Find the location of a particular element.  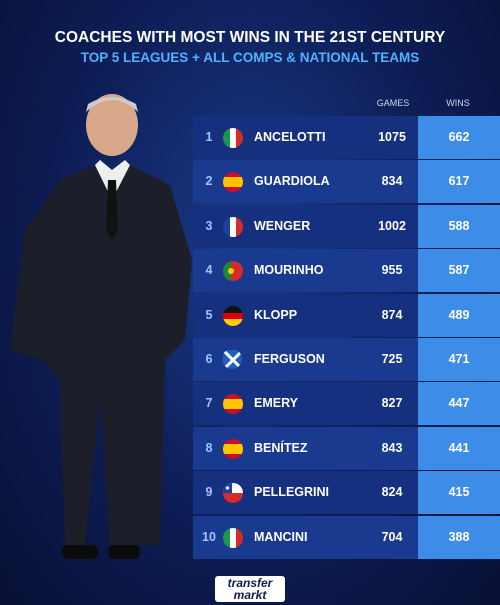

table-row: 3 WENGER 1002 588 is located at coordinates (346, 226).